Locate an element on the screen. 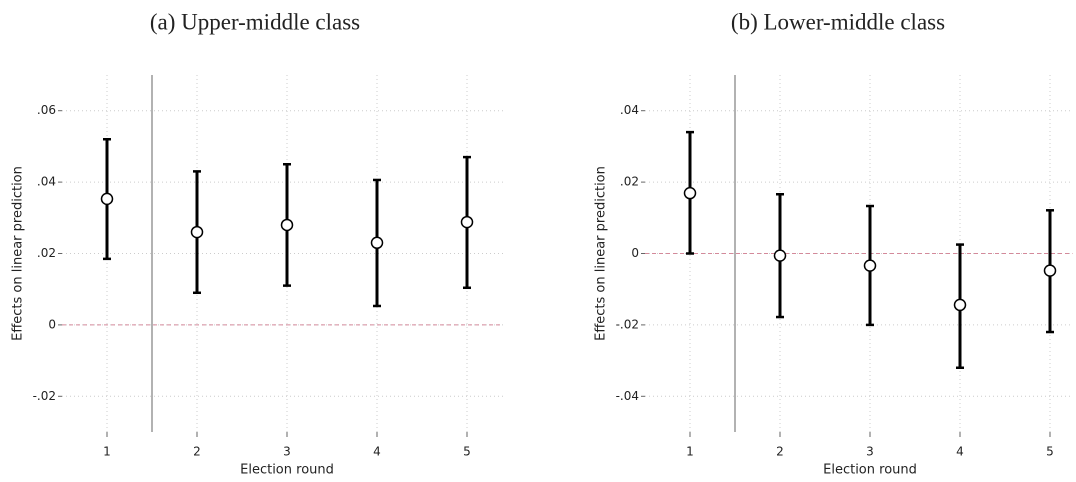  chart-title: (a) Upper-middle class is located at coordinates (255, 21).